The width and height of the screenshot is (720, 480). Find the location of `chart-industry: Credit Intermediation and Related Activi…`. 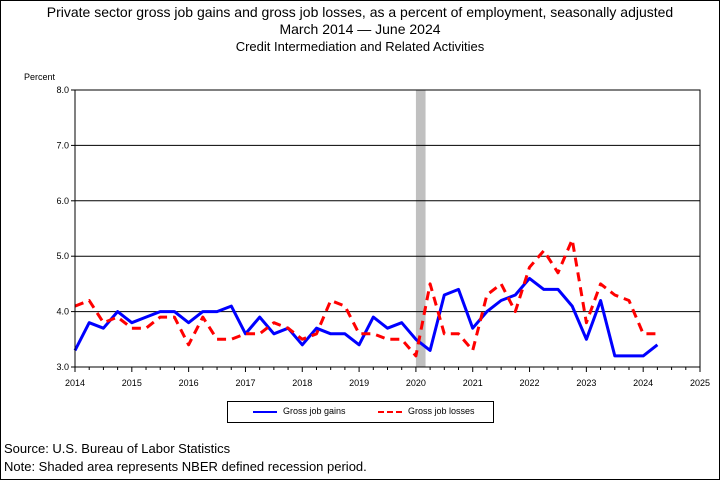

chart-industry: Credit Intermediation and Related Activi… is located at coordinates (360, 46).